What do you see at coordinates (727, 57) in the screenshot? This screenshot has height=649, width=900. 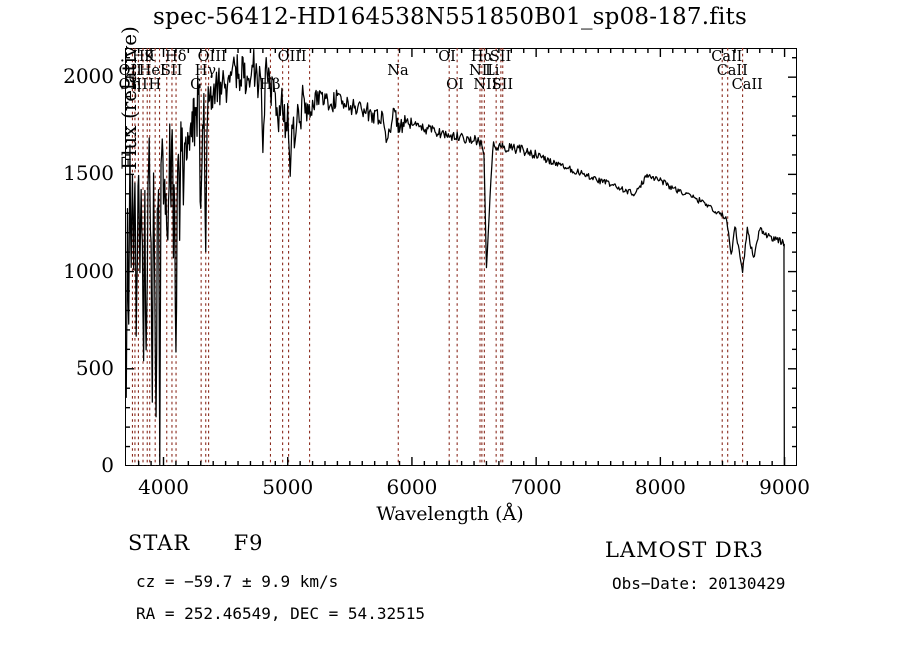 I see `line-label-CaII-8: CaII` at bounding box center [727, 57].